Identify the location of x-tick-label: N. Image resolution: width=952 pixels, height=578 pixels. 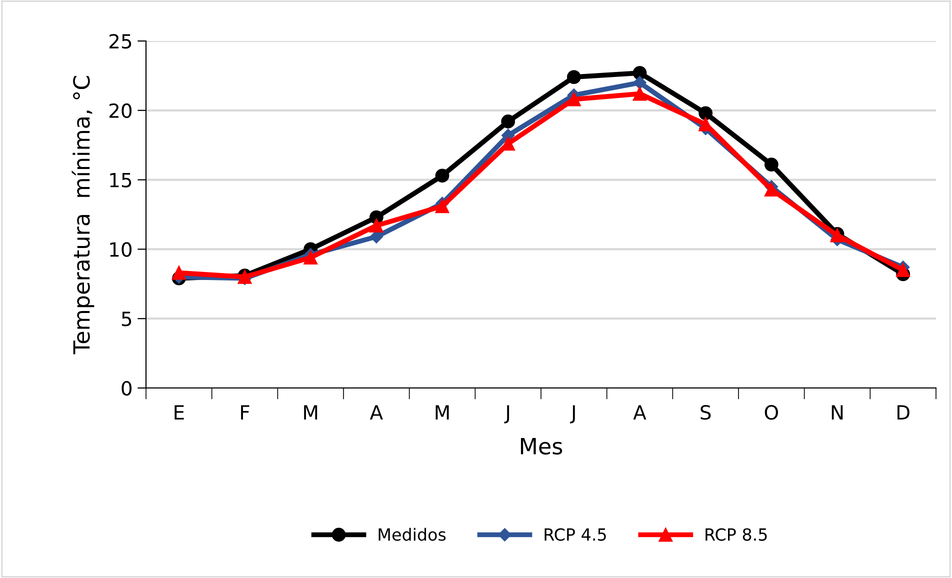
(837, 412).